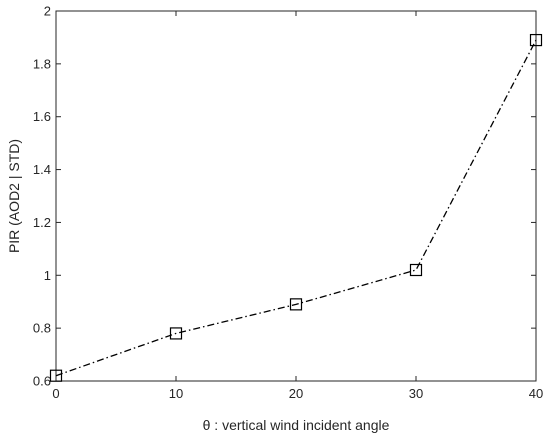 The height and width of the screenshot is (435, 550). Describe the element at coordinates (176, 393) in the screenshot. I see `x-tick-label: 10` at that location.